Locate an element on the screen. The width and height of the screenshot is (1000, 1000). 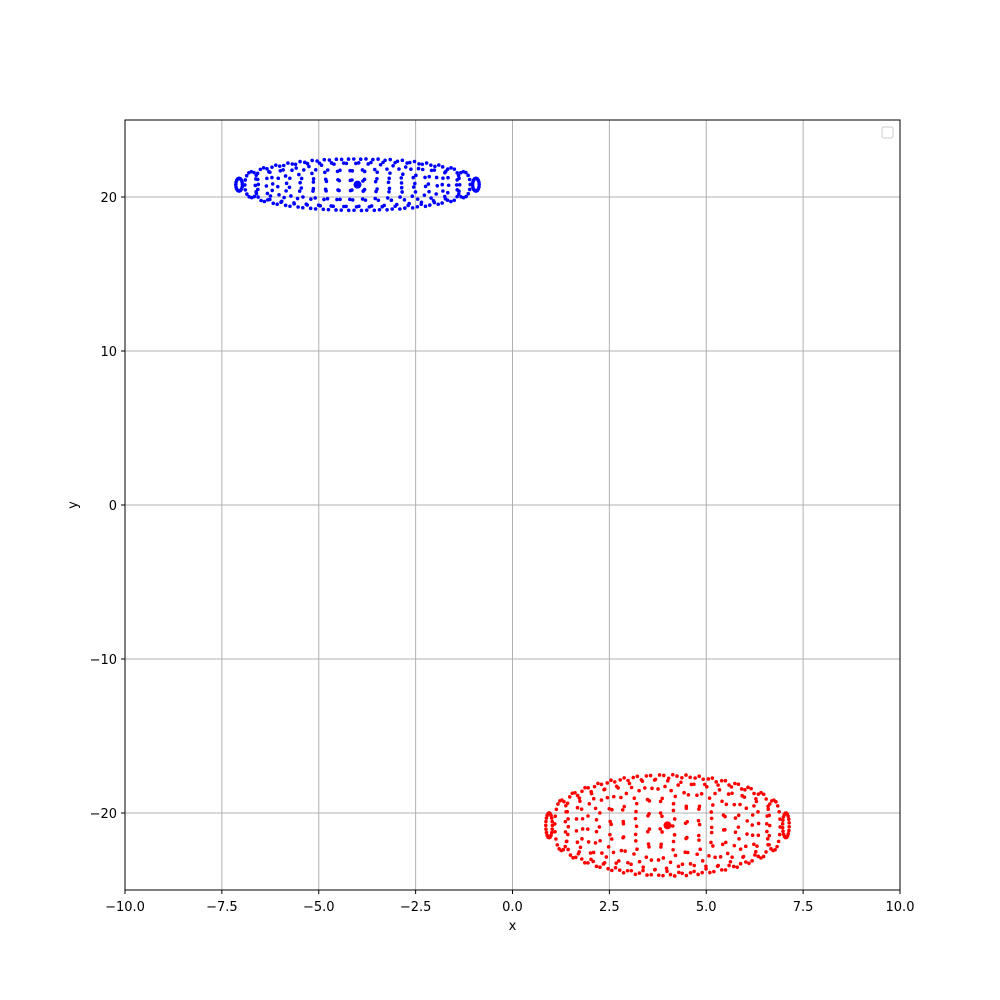
x-tick-label: 2.5 is located at coordinates (609, 907).